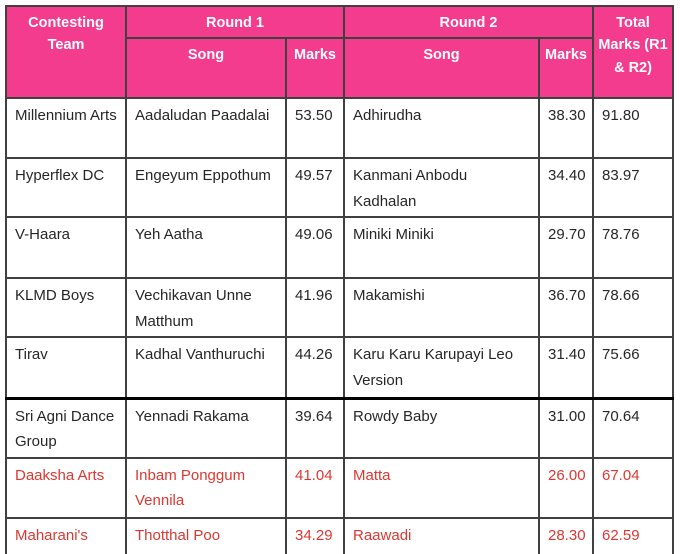 The width and height of the screenshot is (680, 554). I want to click on cell-round1-song: Engeyum Eppothum, so click(206, 187).